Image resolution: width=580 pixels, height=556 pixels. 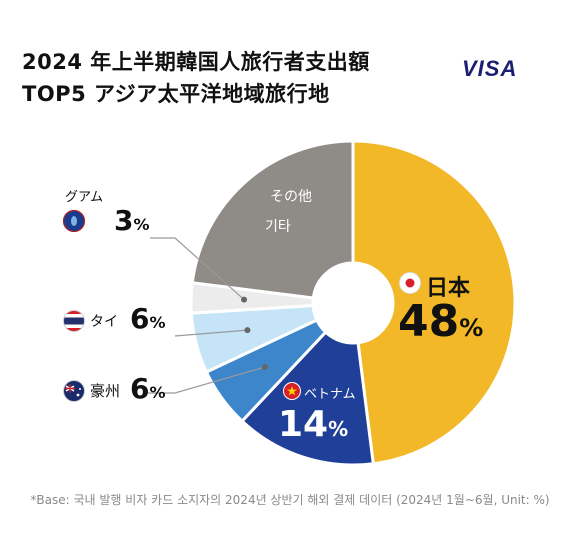 What do you see at coordinates (140, 388) in the screenshot?
I see `australia-percent-value: 6` at bounding box center [140, 388].